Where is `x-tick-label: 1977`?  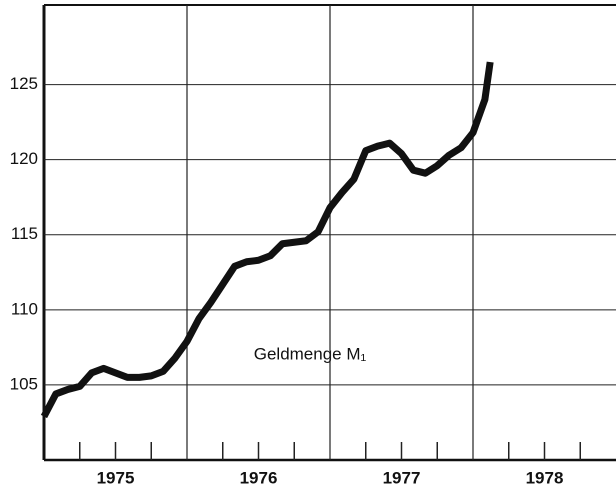
x-tick-label: 1977 is located at coordinates (402, 477).